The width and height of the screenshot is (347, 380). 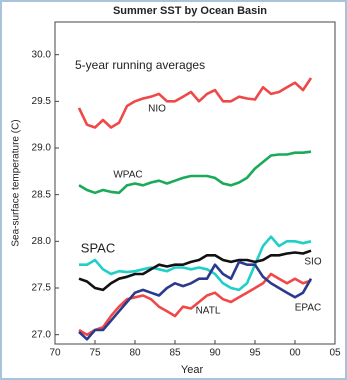 I want to click on annotation: 5-year running averages, so click(x=140, y=65).